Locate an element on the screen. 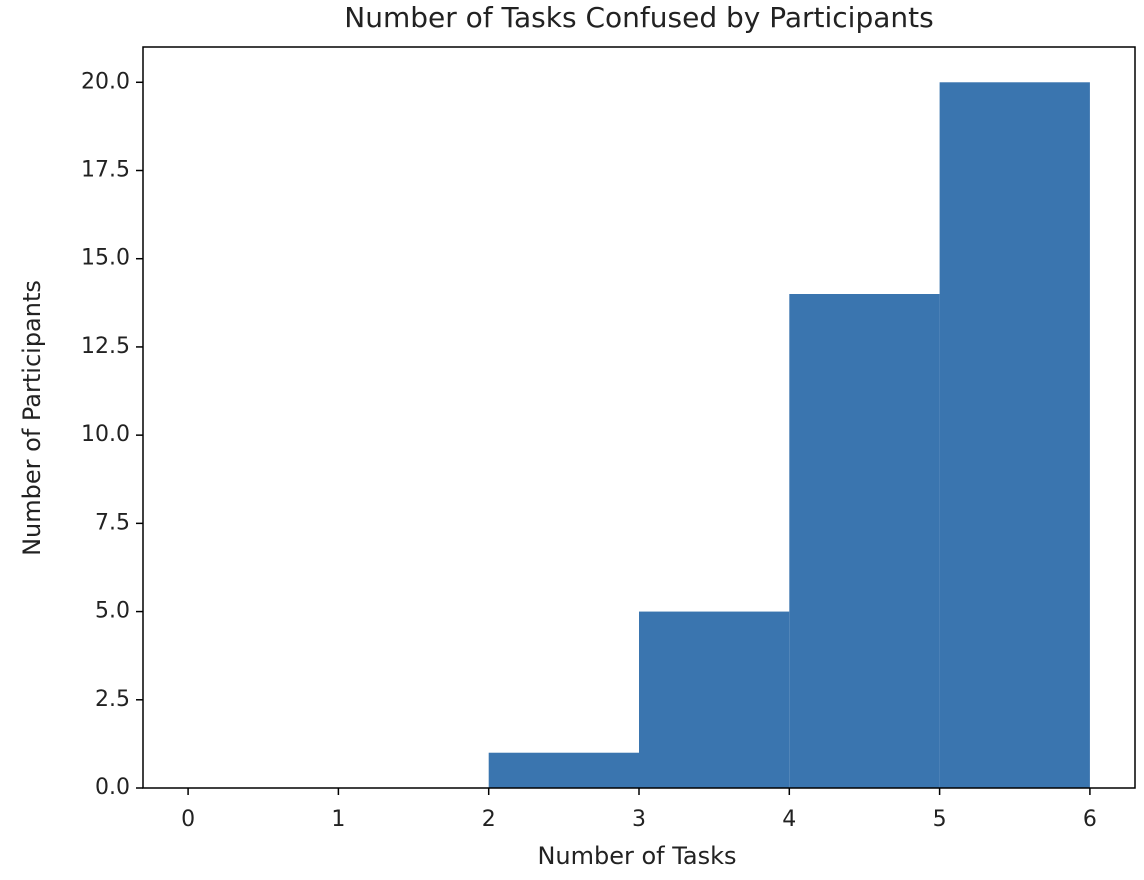 The height and width of the screenshot is (880, 1144). y-tick-label: 2.5 is located at coordinates (112, 699).